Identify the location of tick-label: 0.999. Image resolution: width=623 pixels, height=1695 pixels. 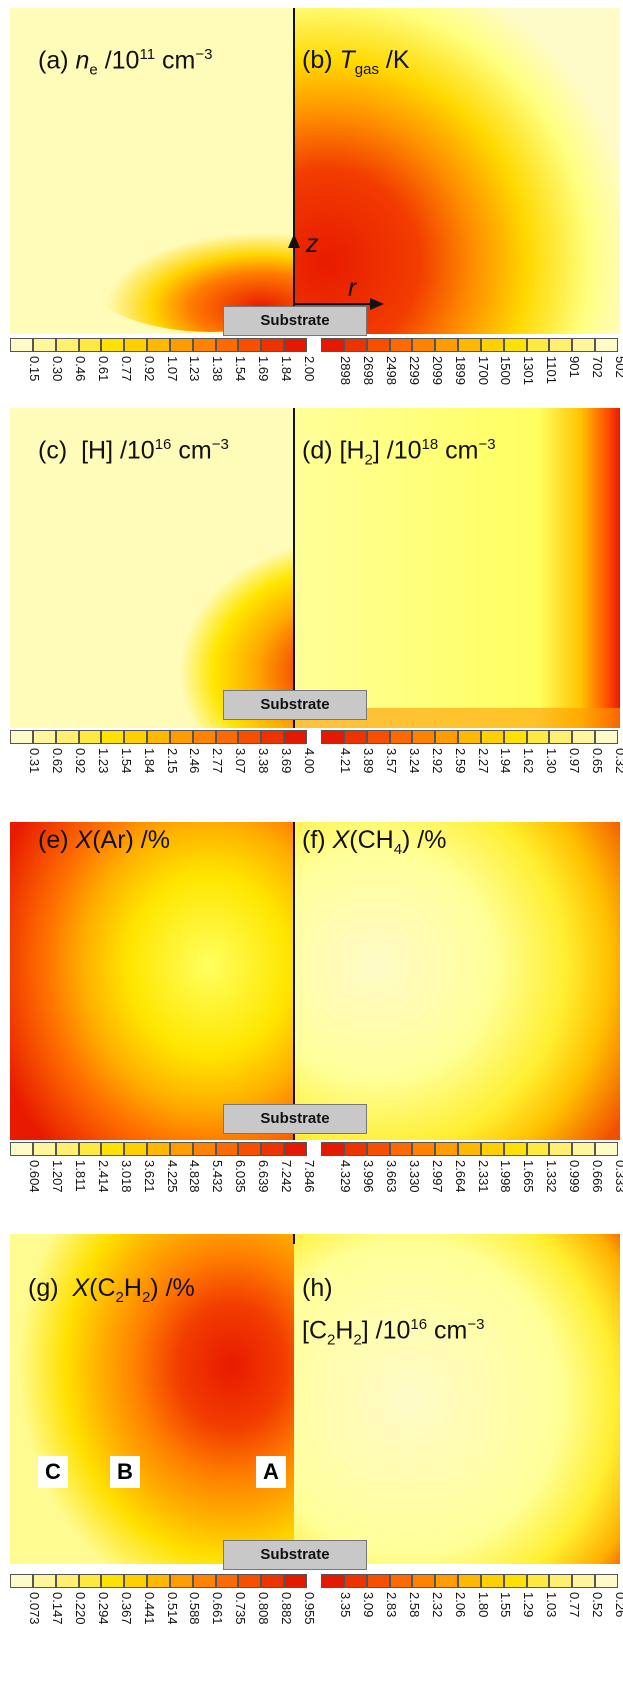
(568, 1187).